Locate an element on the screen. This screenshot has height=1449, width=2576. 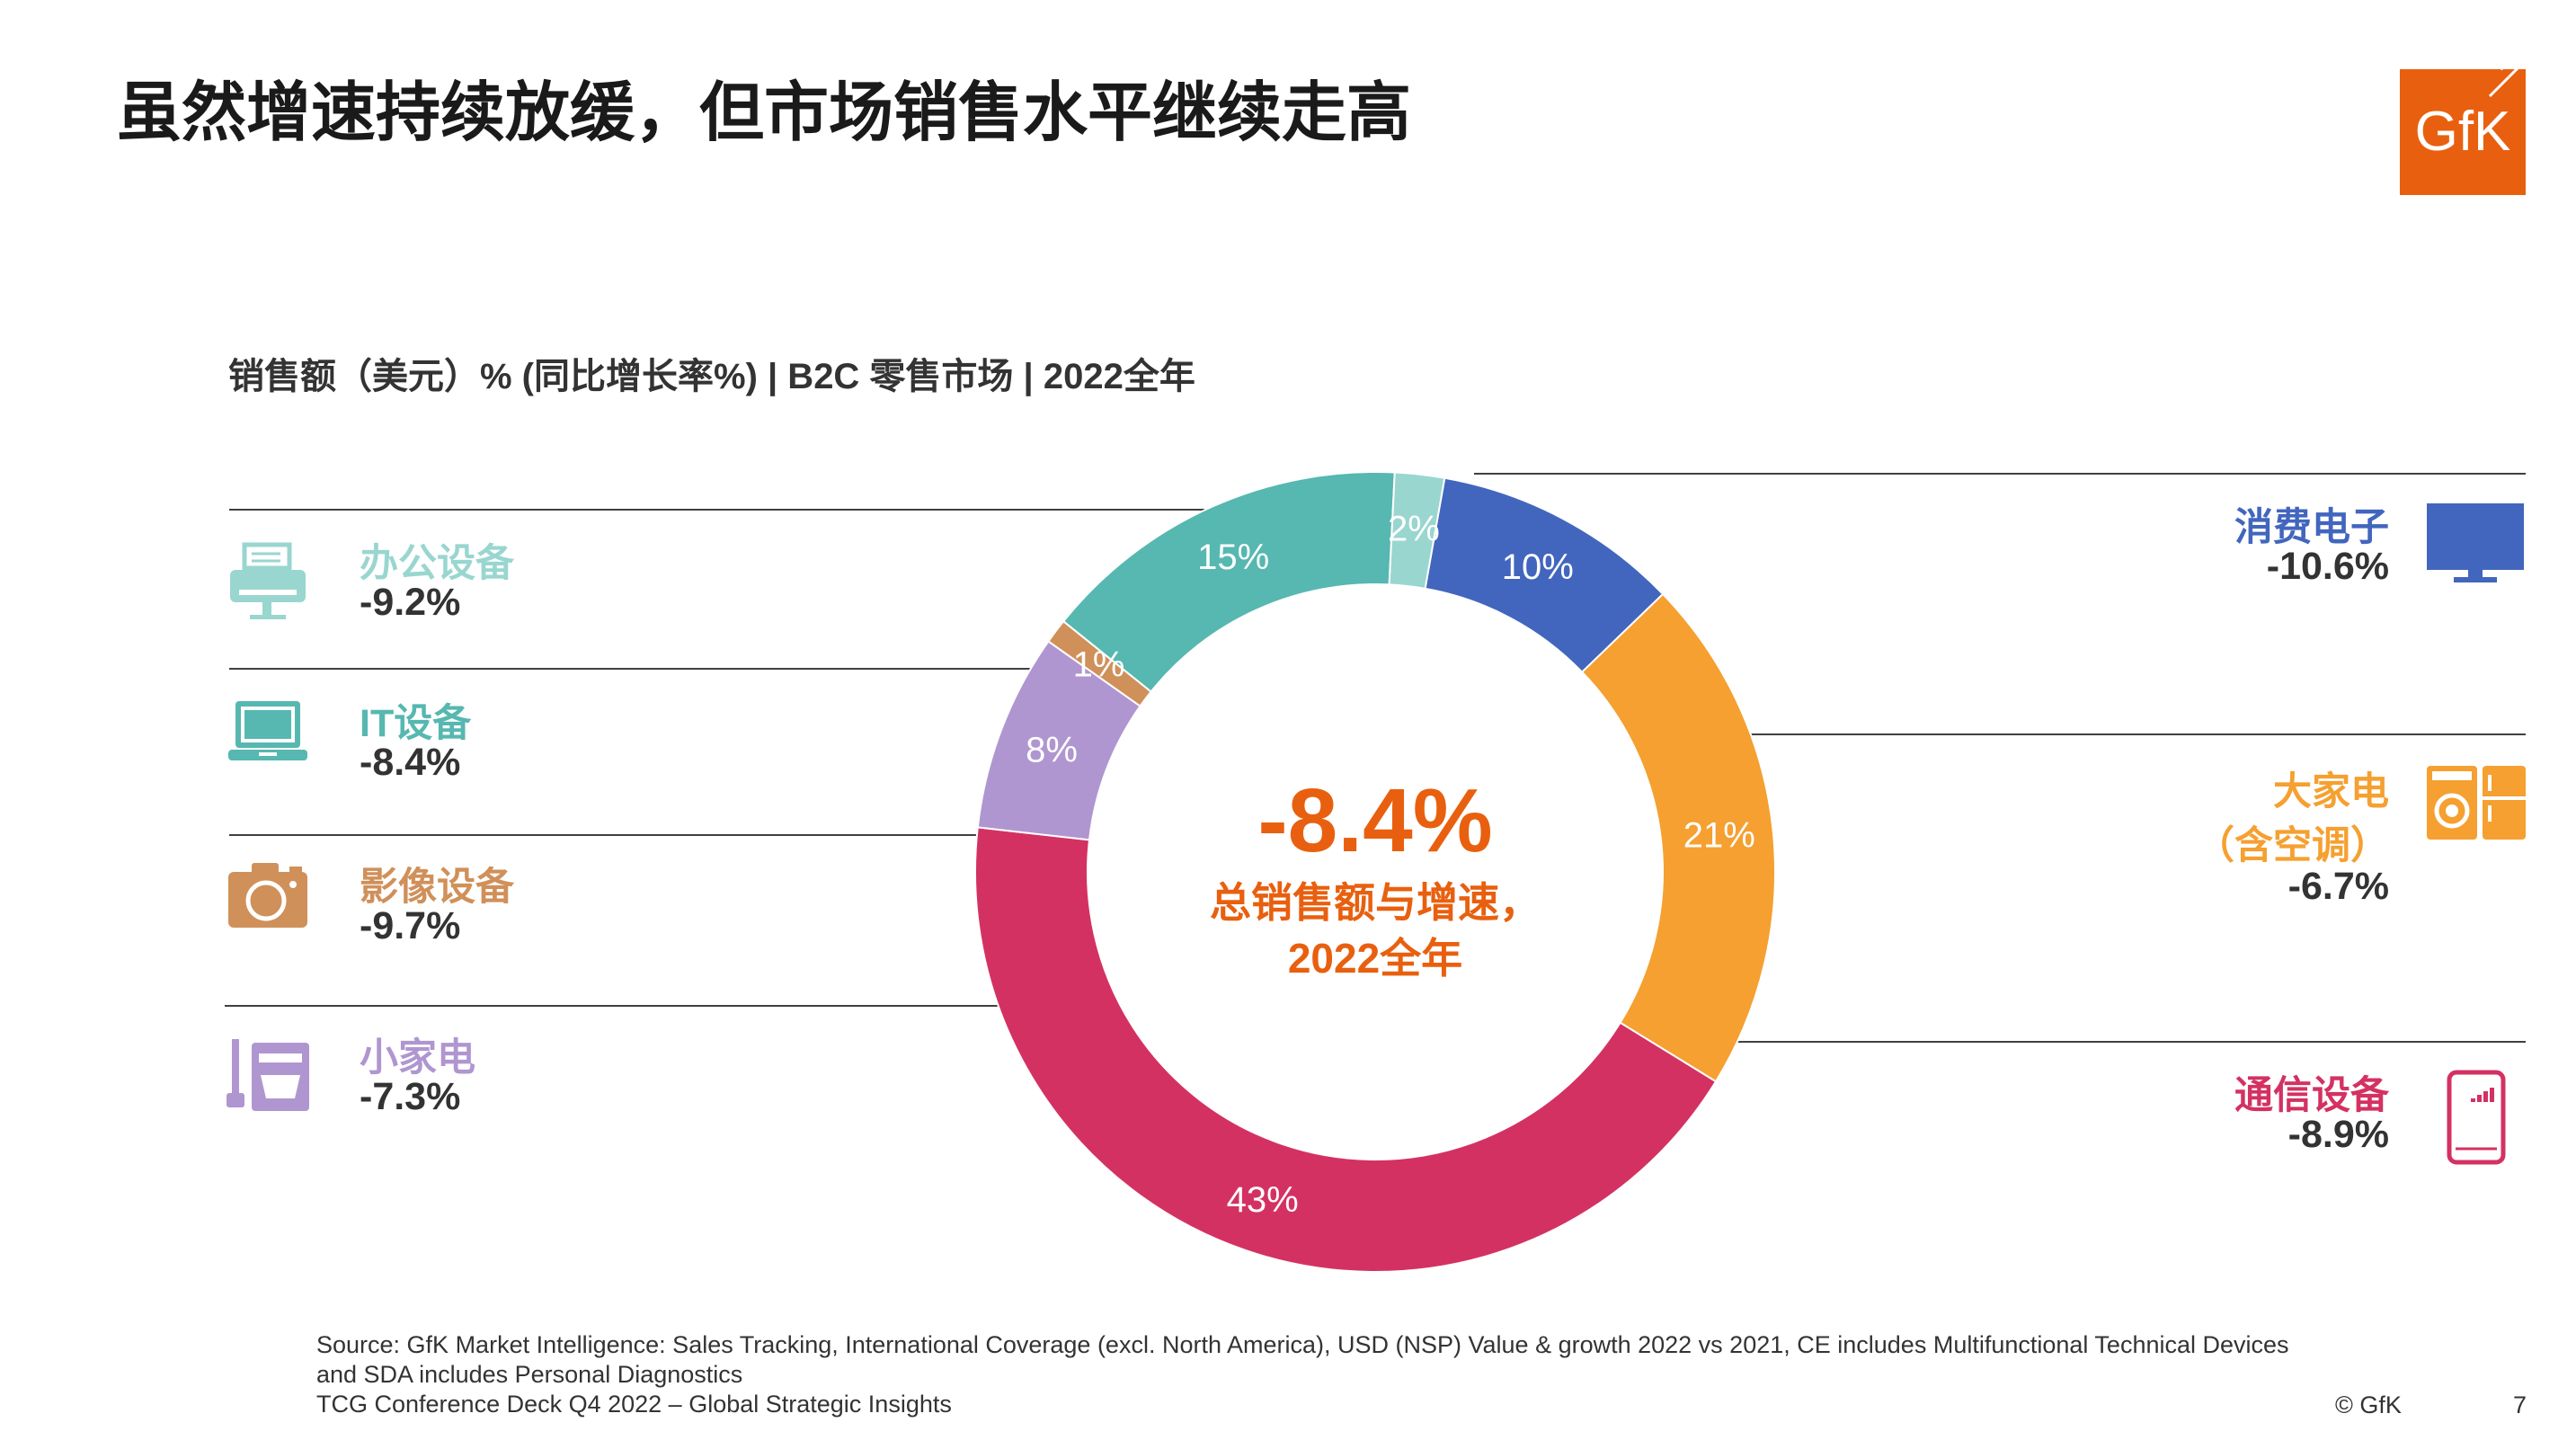
category-name2-mda: （含空调） is located at coordinates (2292, 845).